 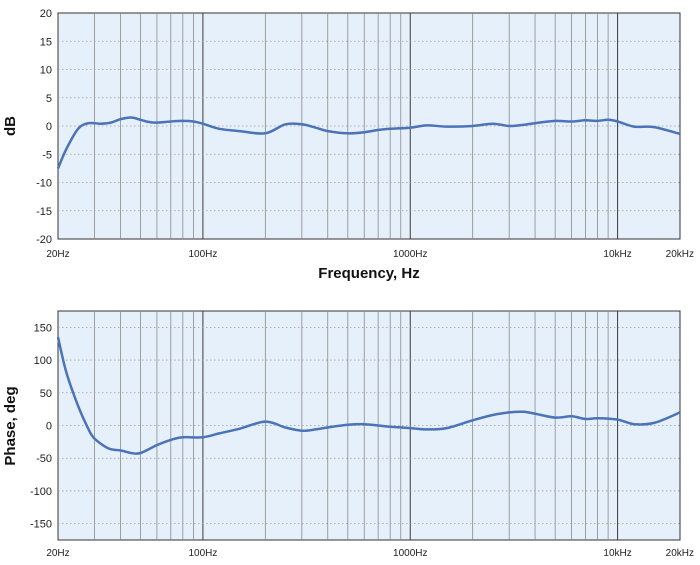 What do you see at coordinates (44, 184) in the screenshot?
I see `y-tick-label: -10` at bounding box center [44, 184].